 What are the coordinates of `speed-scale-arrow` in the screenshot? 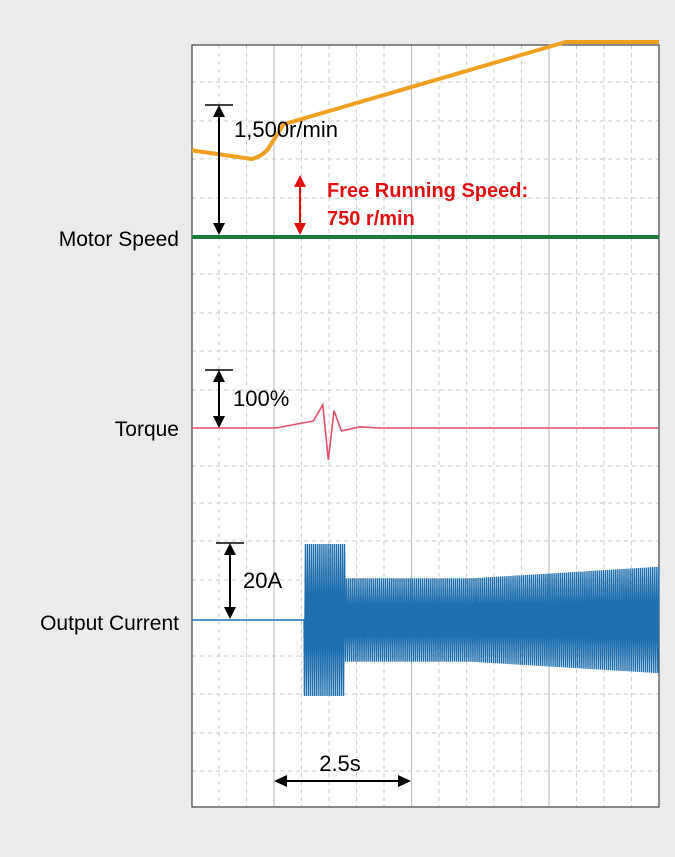 It's located at (219, 169).